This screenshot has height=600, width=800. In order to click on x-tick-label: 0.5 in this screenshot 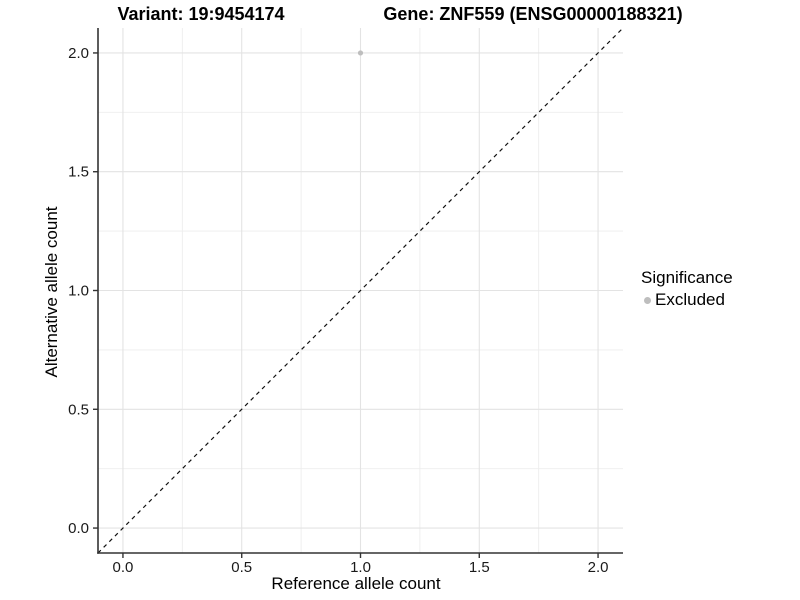, I will do `click(241, 567)`.